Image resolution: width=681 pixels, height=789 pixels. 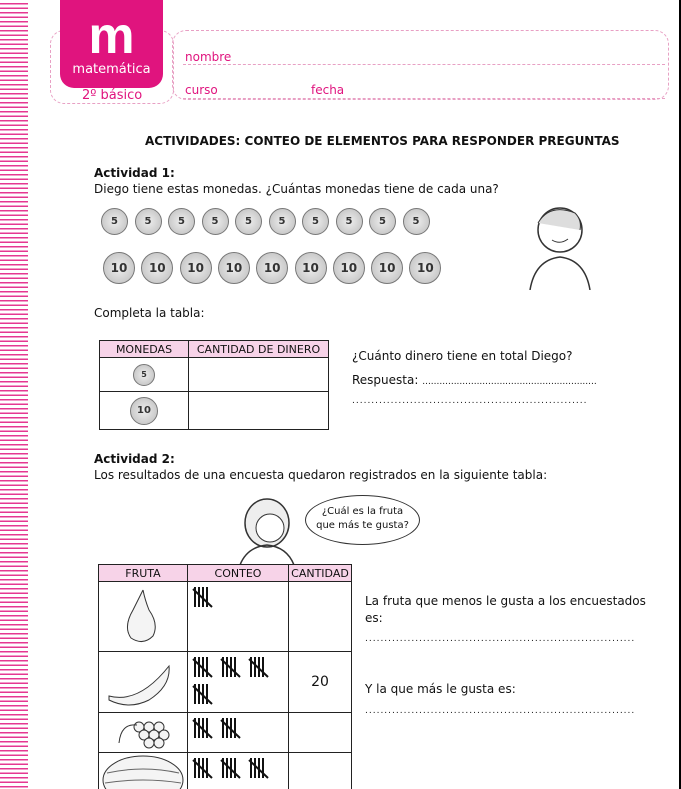 What do you see at coordinates (424, 64) in the screenshot?
I see `name-field` at bounding box center [424, 64].